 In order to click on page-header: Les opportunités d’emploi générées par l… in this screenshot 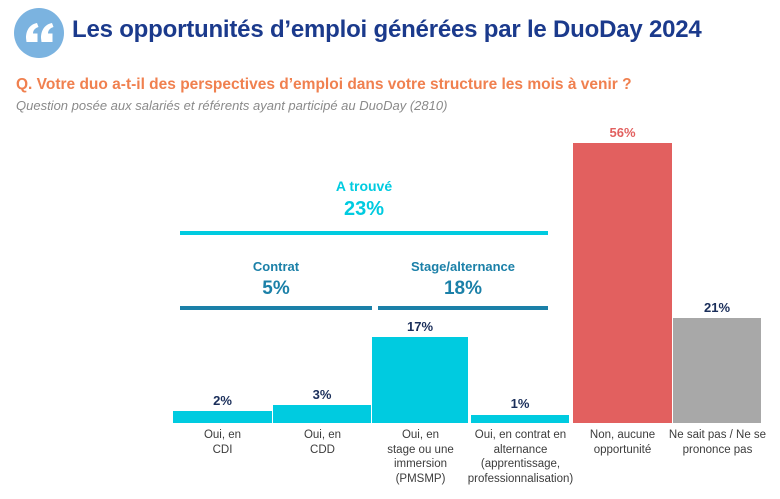, I will do `click(390, 31)`.